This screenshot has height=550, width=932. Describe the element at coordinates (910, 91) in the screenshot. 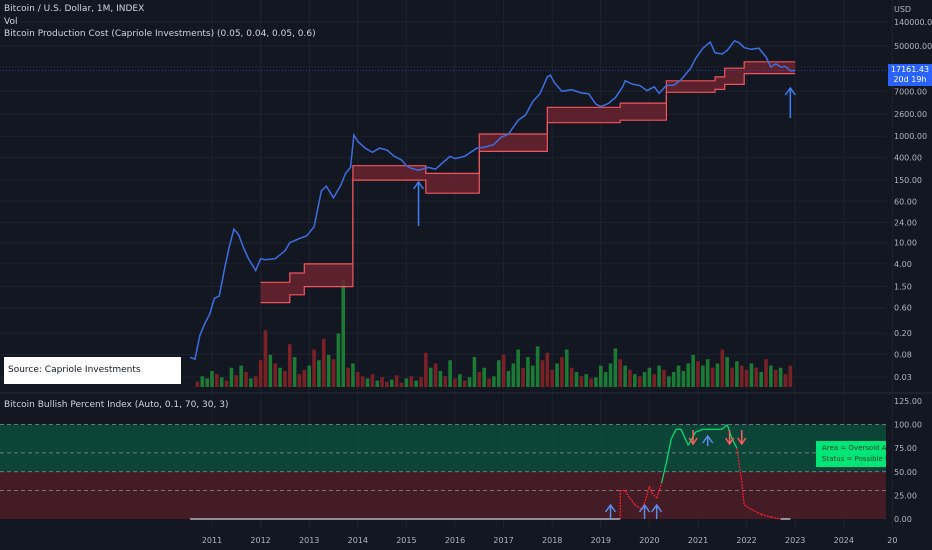

I see `y-tick-label: 7000.00` at that location.